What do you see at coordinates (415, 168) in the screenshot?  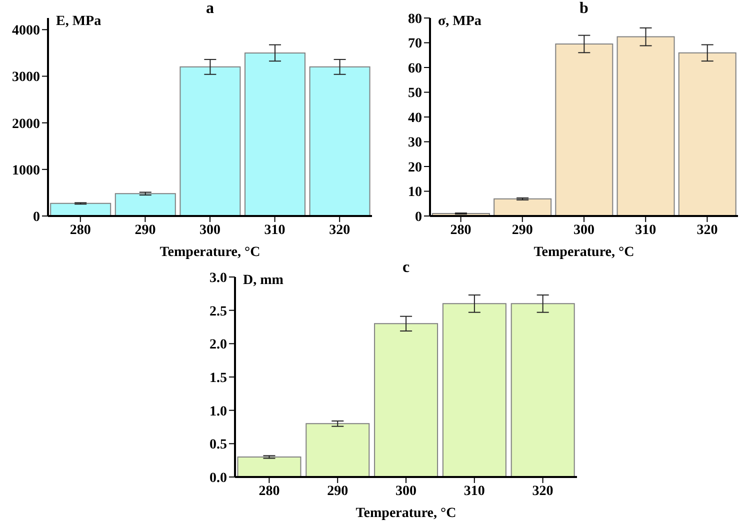 I see `y-tick-label: 20` at bounding box center [415, 168].